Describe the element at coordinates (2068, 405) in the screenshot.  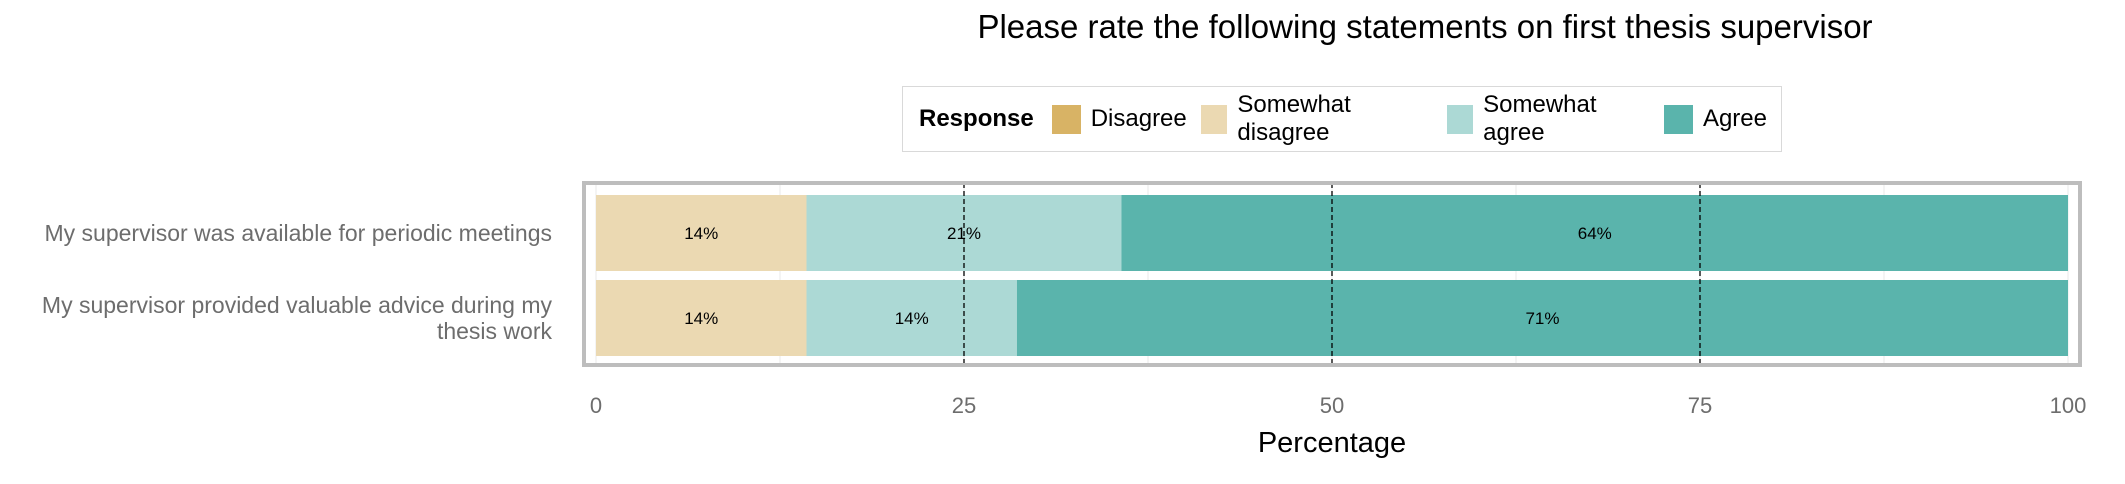
I see `x-tick-label: 100` at that location.